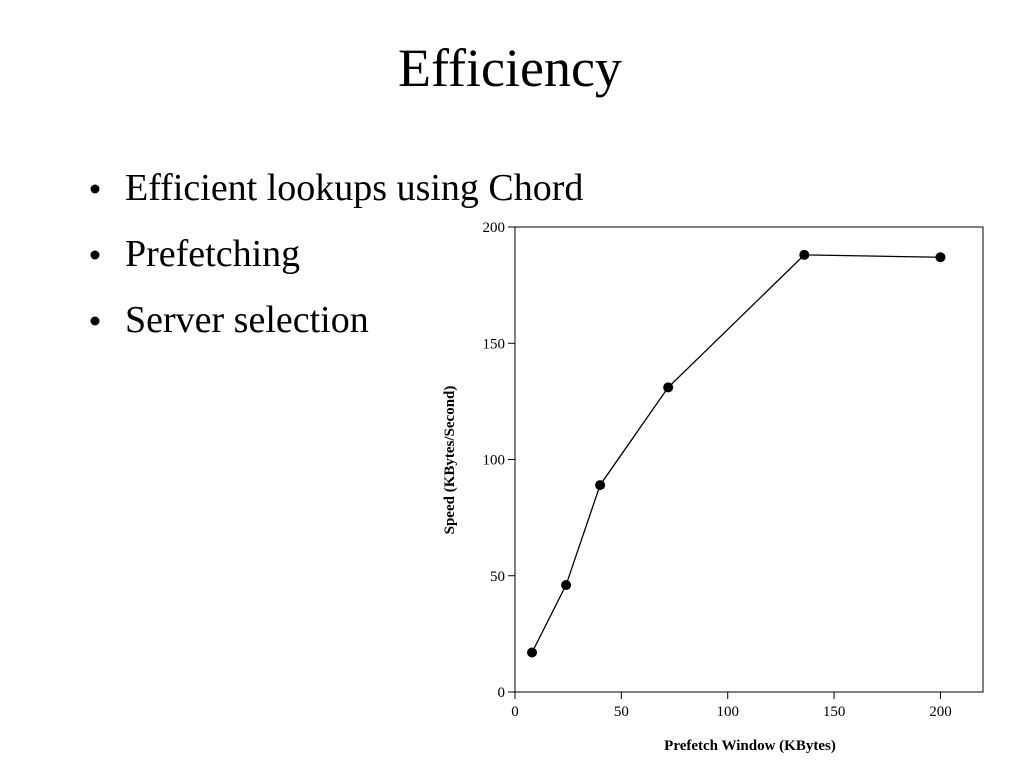 The width and height of the screenshot is (1024, 773). I want to click on x-tick-label: 150, so click(834, 712).